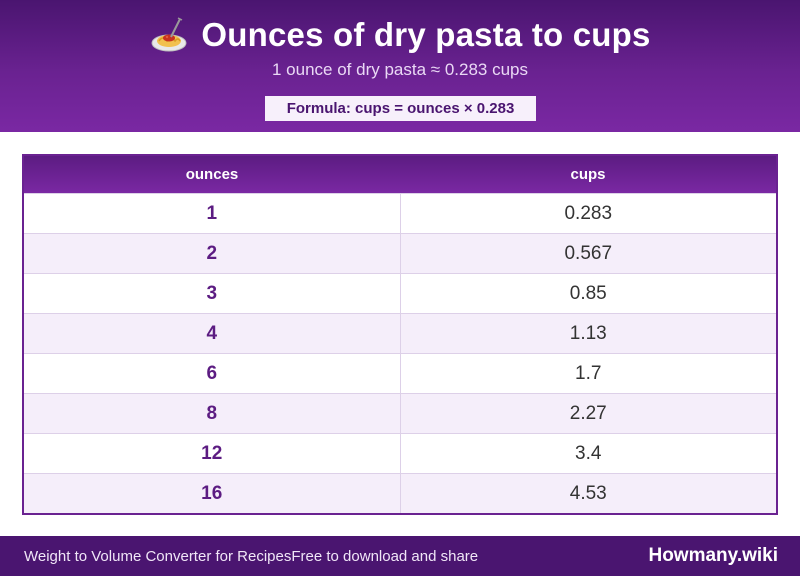 This screenshot has height=576, width=800. What do you see at coordinates (588, 493) in the screenshot?
I see `cups-cell: 4.53` at bounding box center [588, 493].